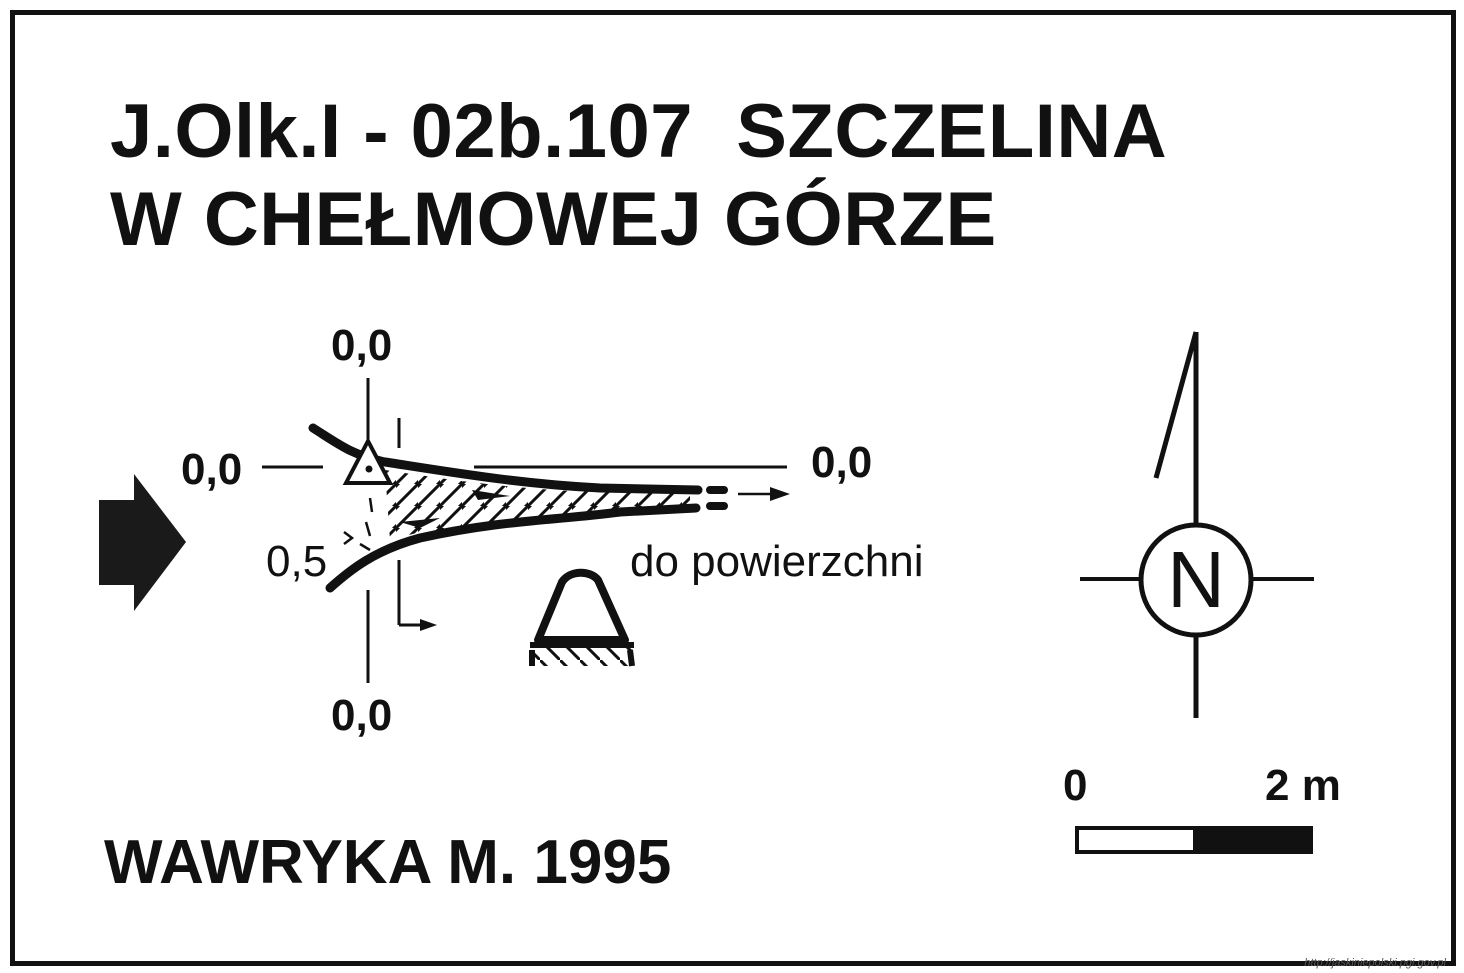 The width and height of the screenshot is (1464, 973). What do you see at coordinates (639, 131) in the screenshot?
I see `cave-title-line-1: J.Olk.I - 02b.107 SZCZELINA` at bounding box center [639, 131].